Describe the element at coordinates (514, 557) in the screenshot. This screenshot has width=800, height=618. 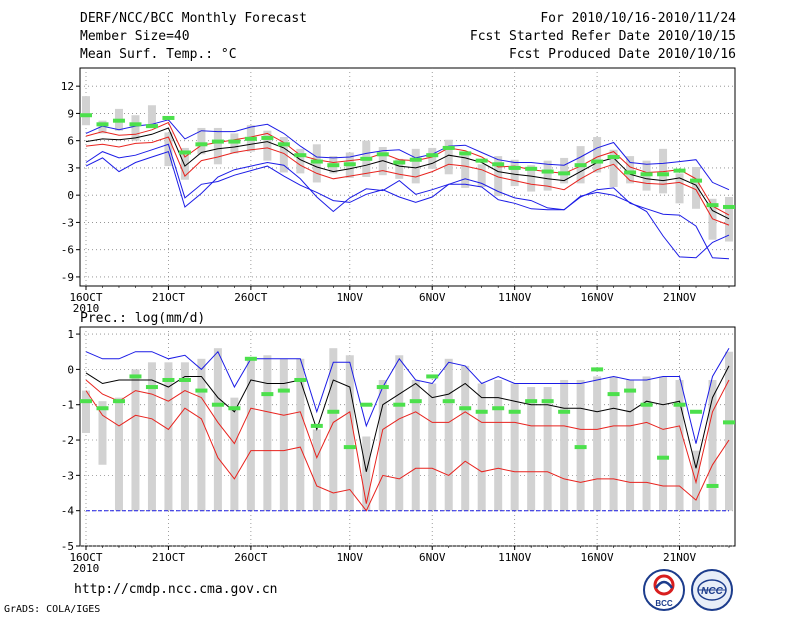
I see `prec-xtick-label: 11NOV` at that location.